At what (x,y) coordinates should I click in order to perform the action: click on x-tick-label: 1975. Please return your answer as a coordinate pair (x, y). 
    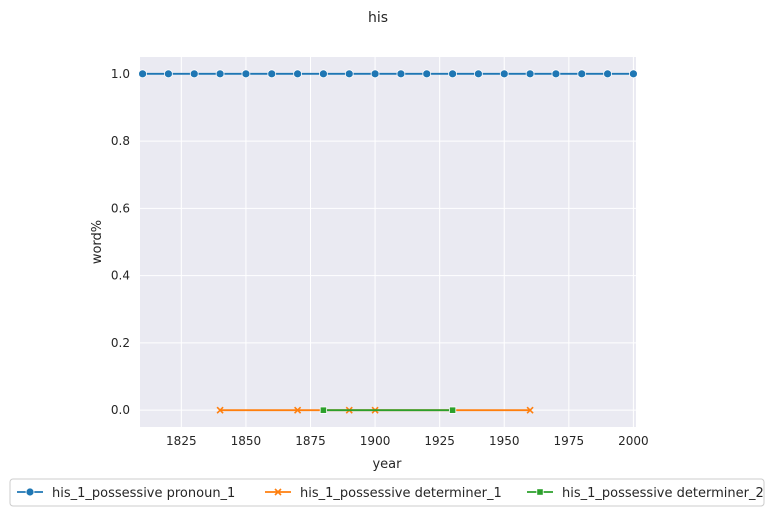
    Looking at the image, I should click on (569, 441).